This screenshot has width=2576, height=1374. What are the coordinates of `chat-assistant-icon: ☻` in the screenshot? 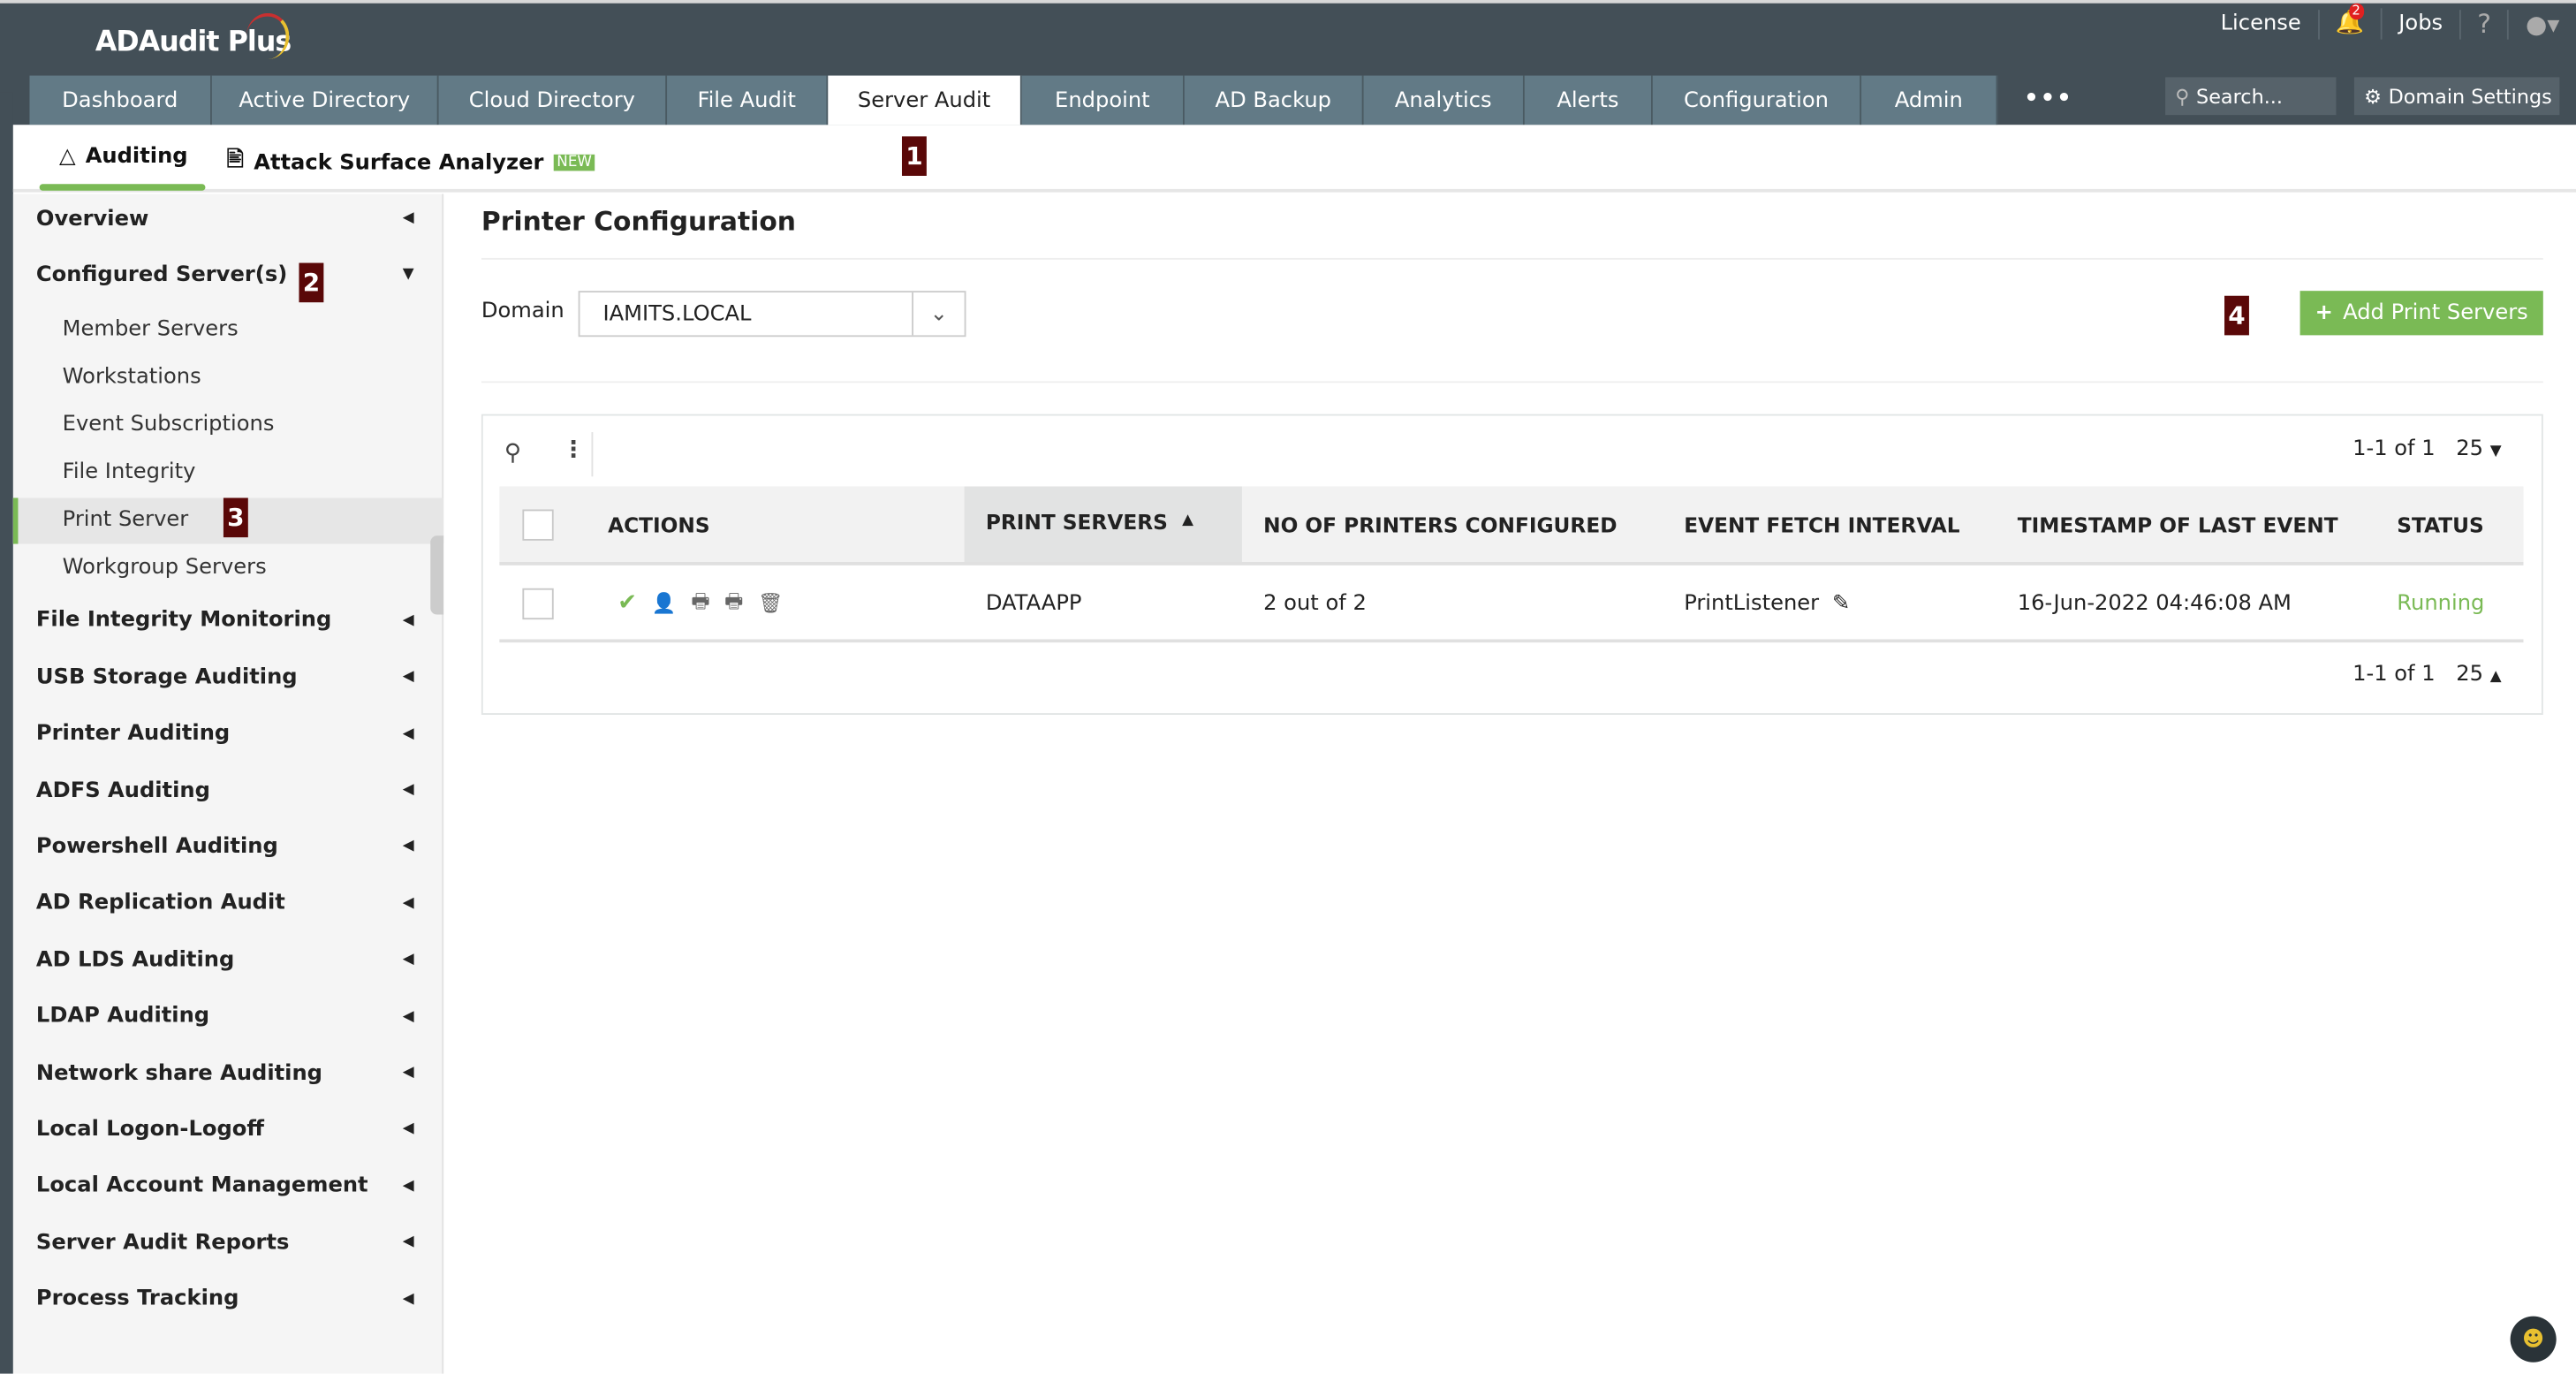 It's located at (2534, 1339).